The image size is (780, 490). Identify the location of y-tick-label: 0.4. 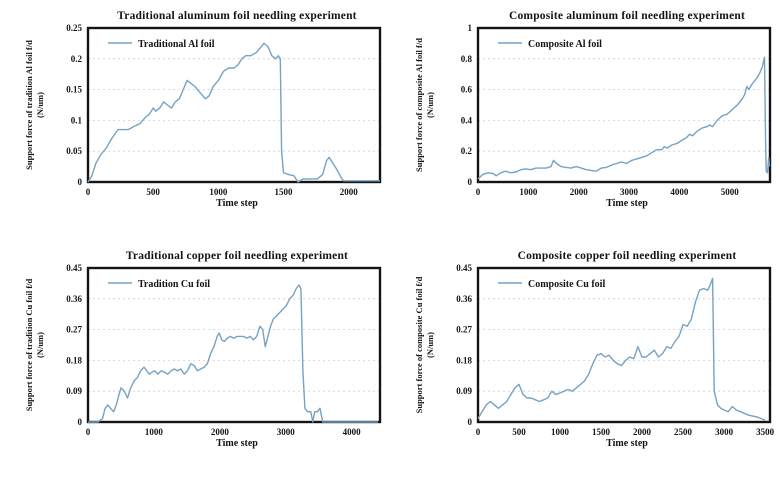
(467, 120).